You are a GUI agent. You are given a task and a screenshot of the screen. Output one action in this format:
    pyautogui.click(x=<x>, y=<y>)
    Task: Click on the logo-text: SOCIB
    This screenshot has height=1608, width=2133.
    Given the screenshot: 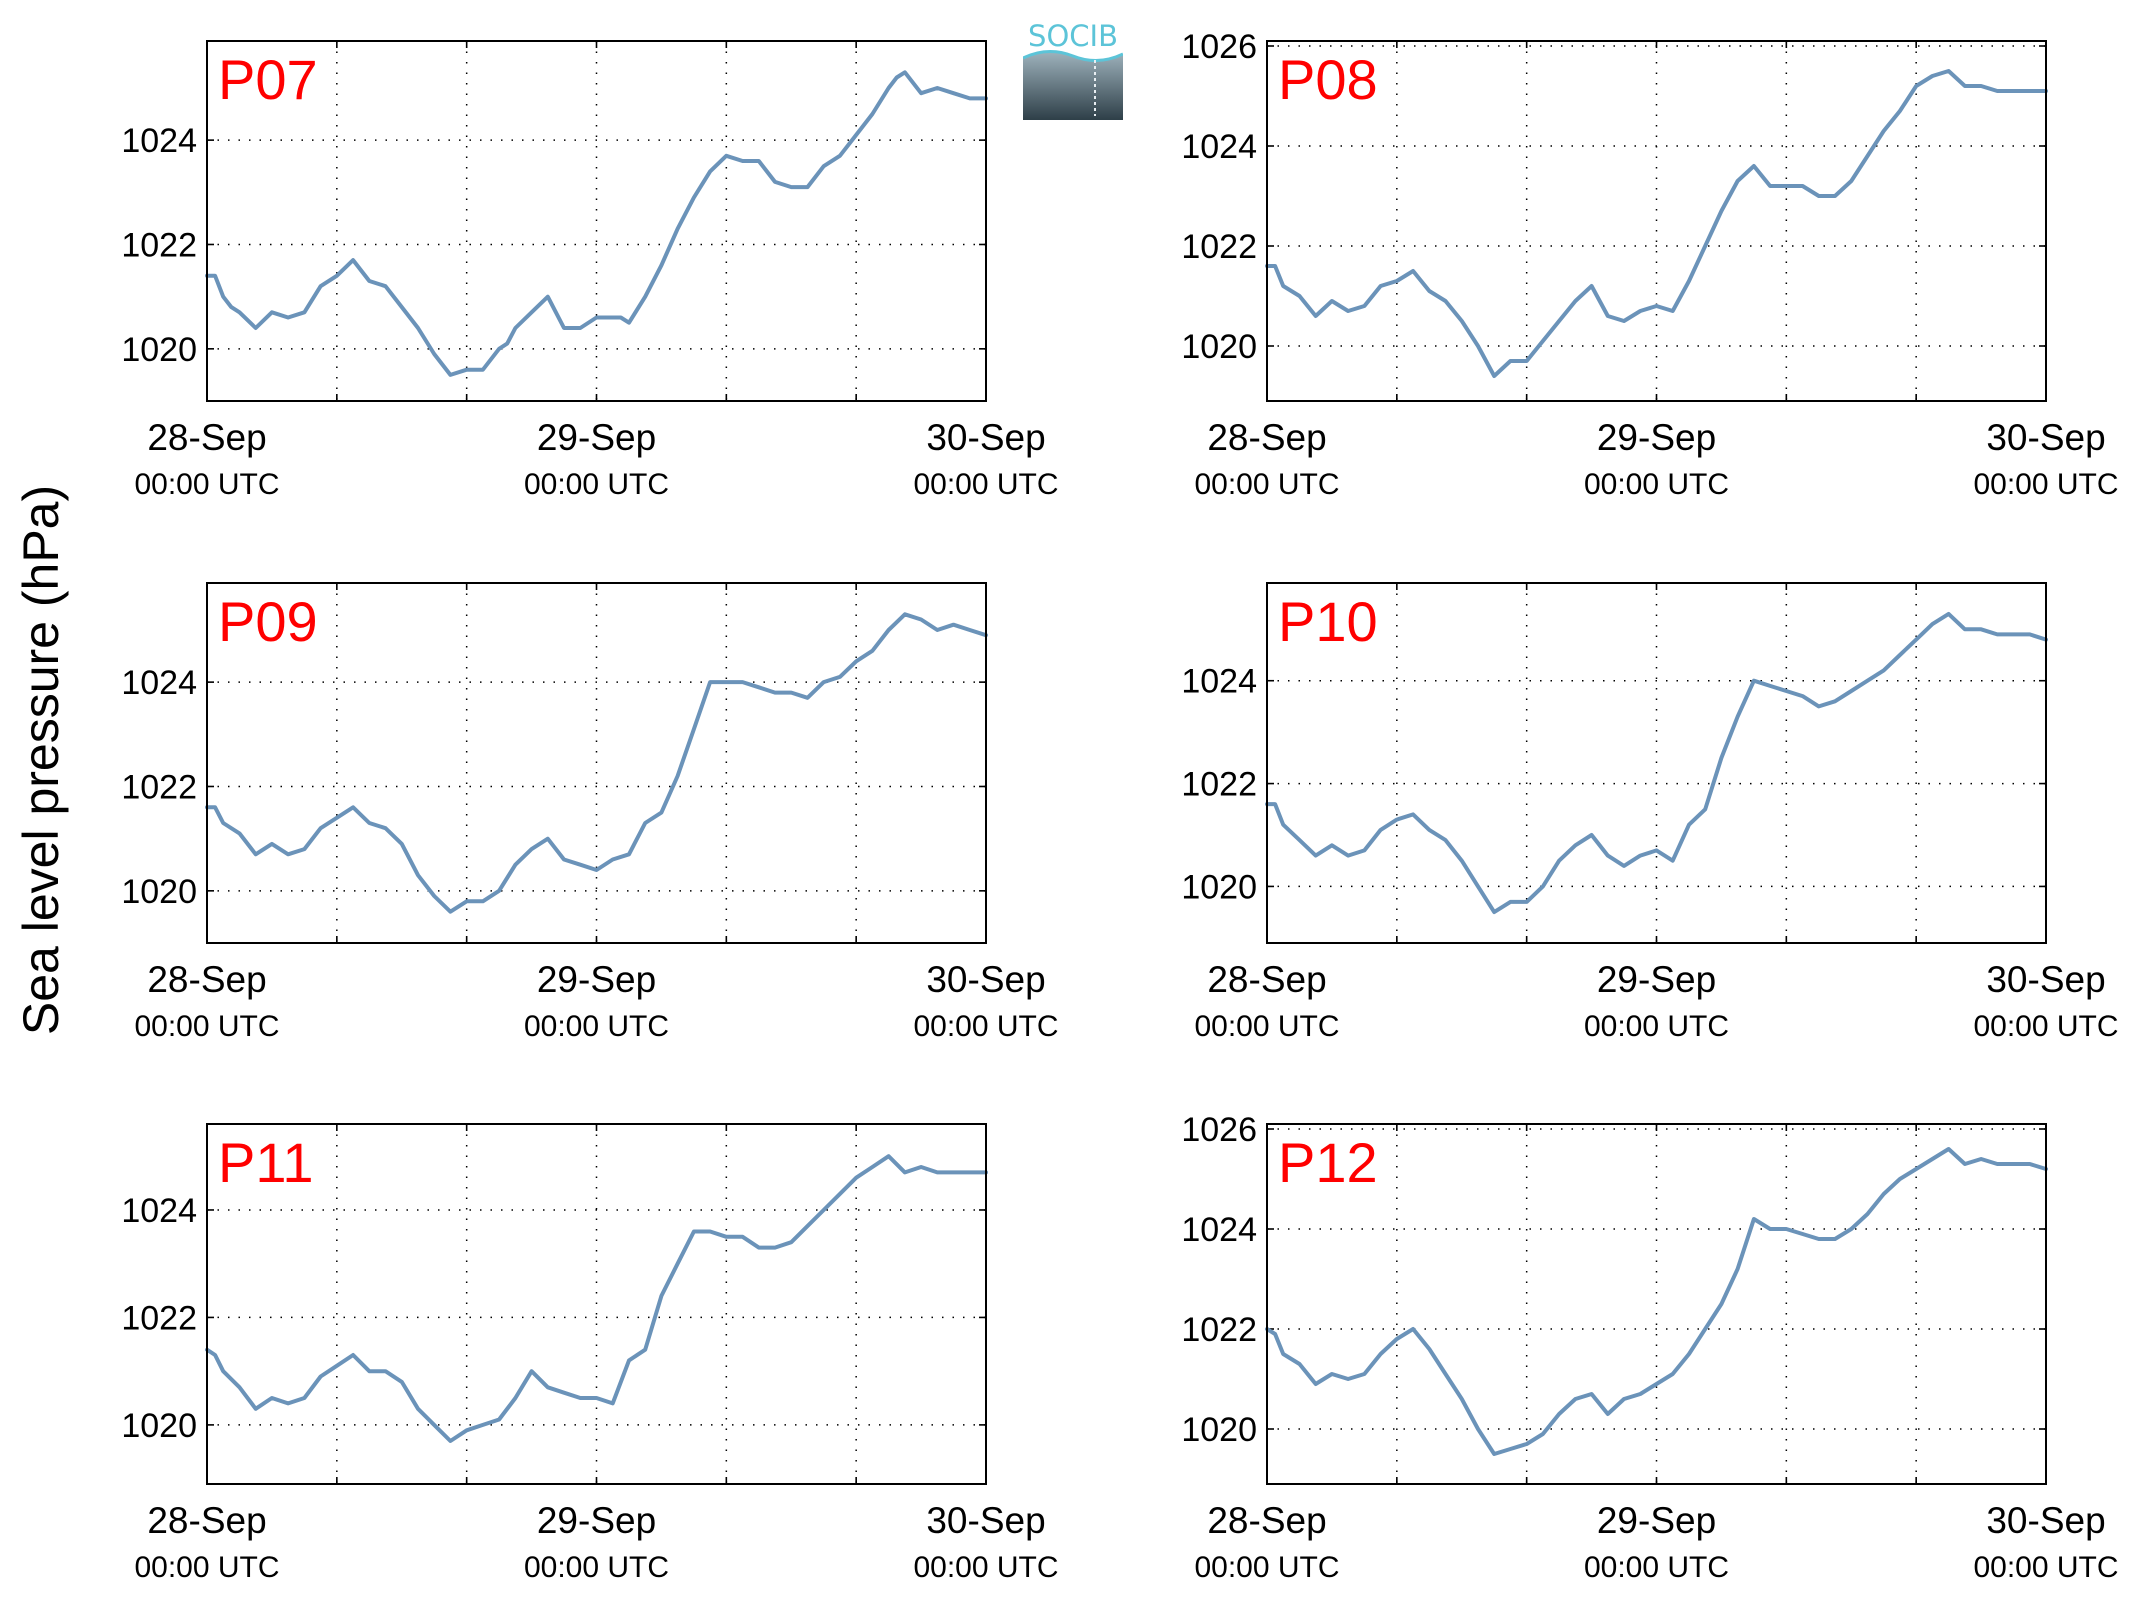 What is the action you would take?
    pyautogui.click(x=1073, y=36)
    